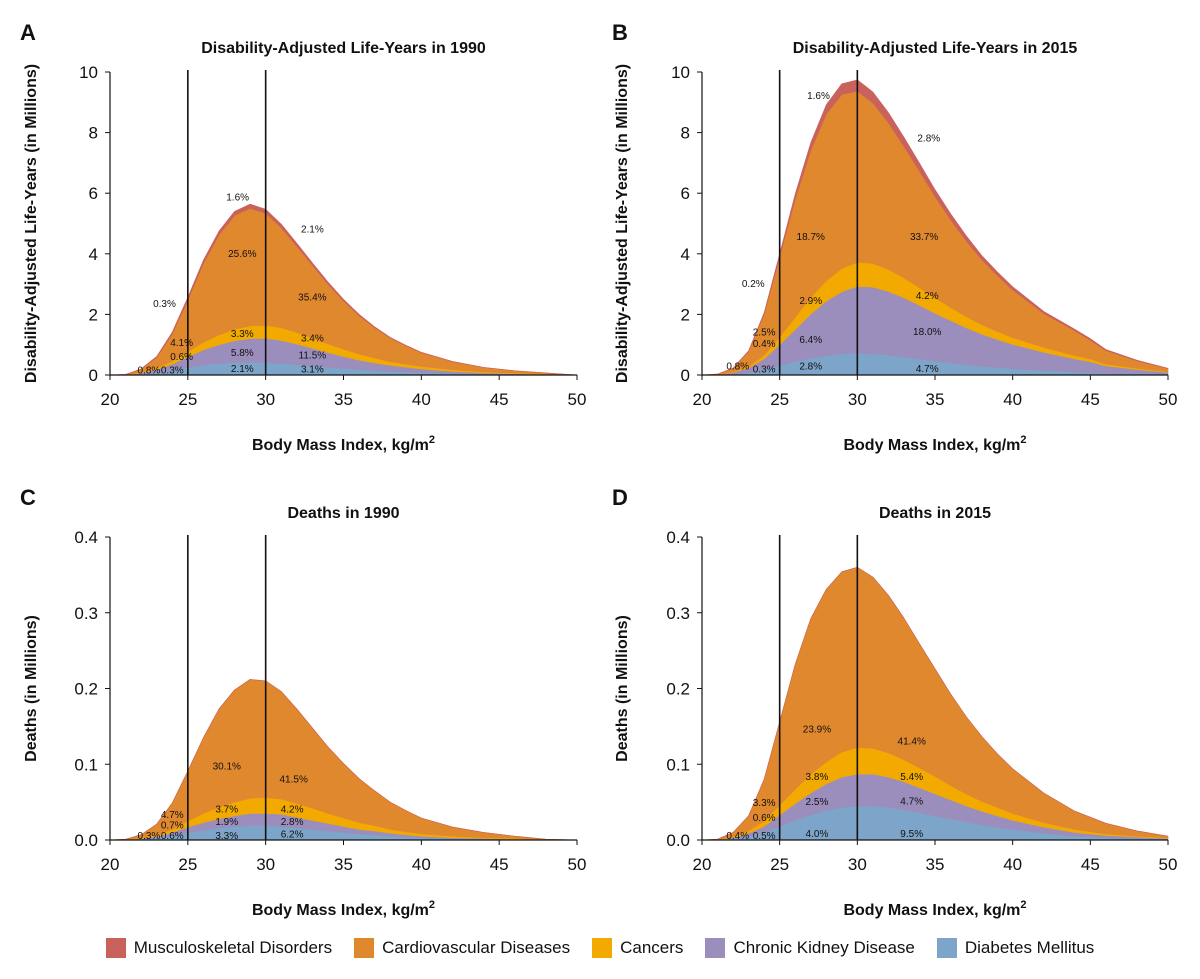 Image resolution: width=1200 pixels, height=979 pixels. What do you see at coordinates (764, 344) in the screenshot?
I see `data-label: 0.4%` at bounding box center [764, 344].